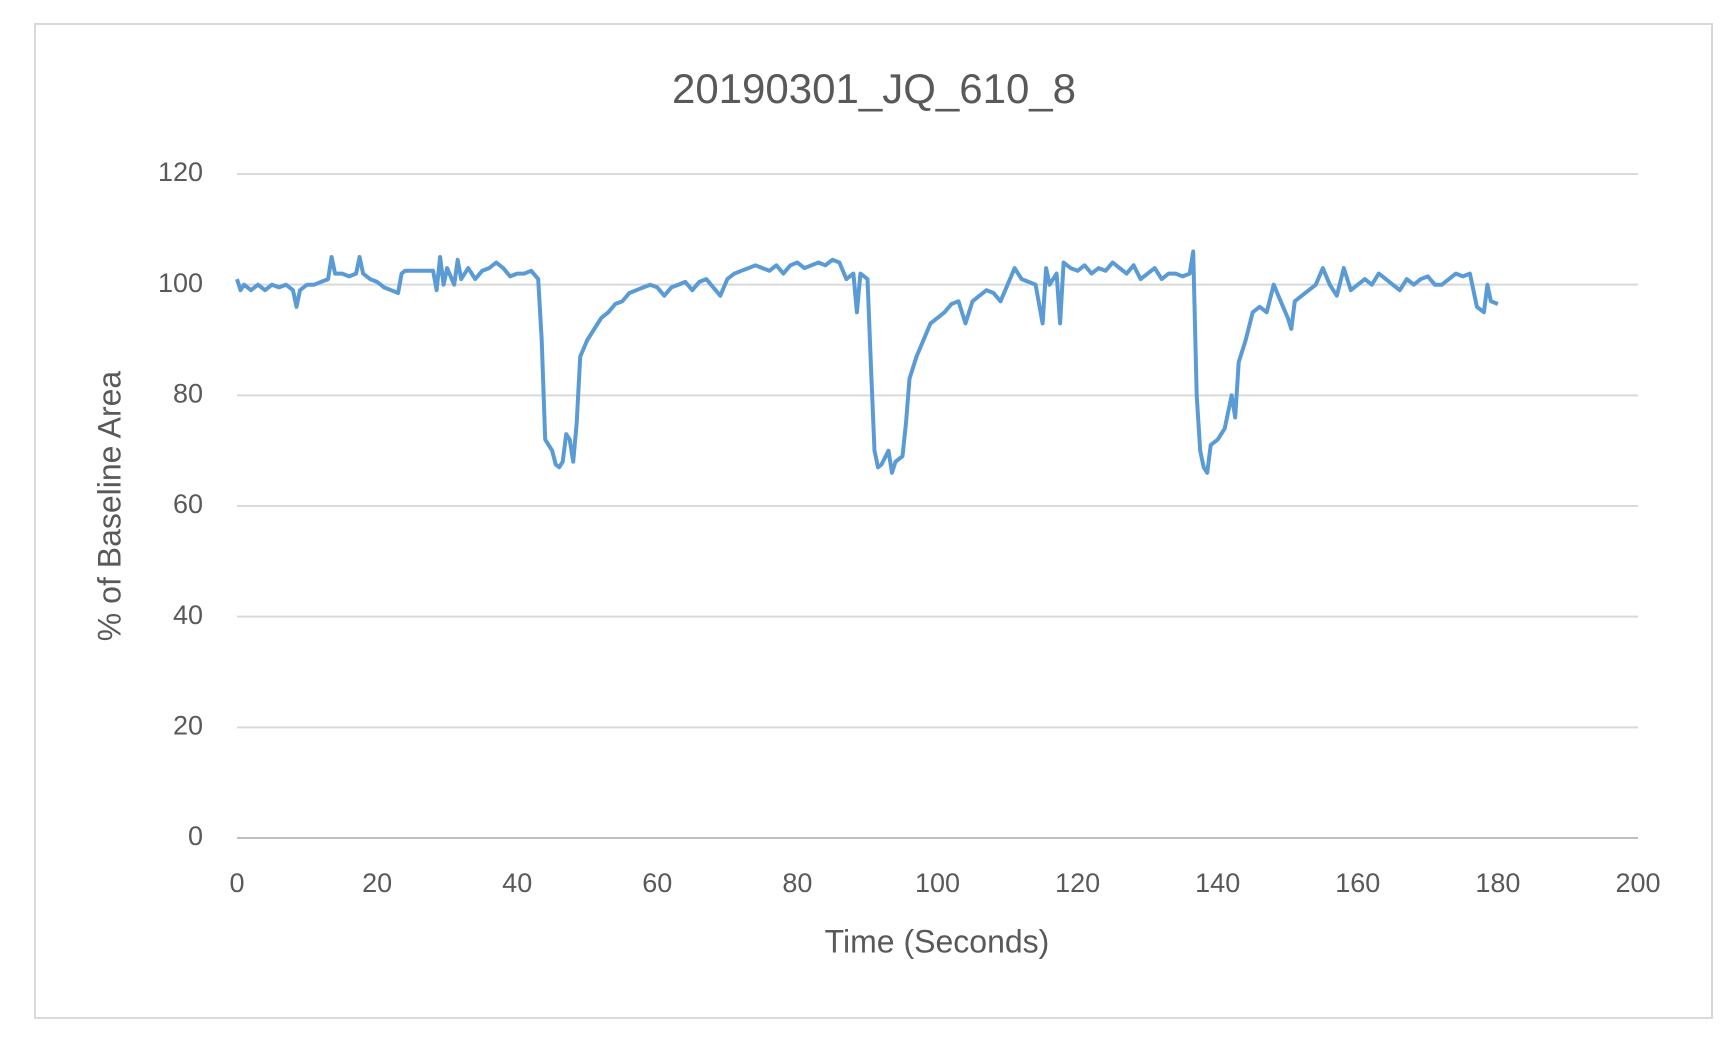 Image resolution: width=1726 pixels, height=1039 pixels. Describe the element at coordinates (188, 393) in the screenshot. I see `y-tick-label: 80` at that location.